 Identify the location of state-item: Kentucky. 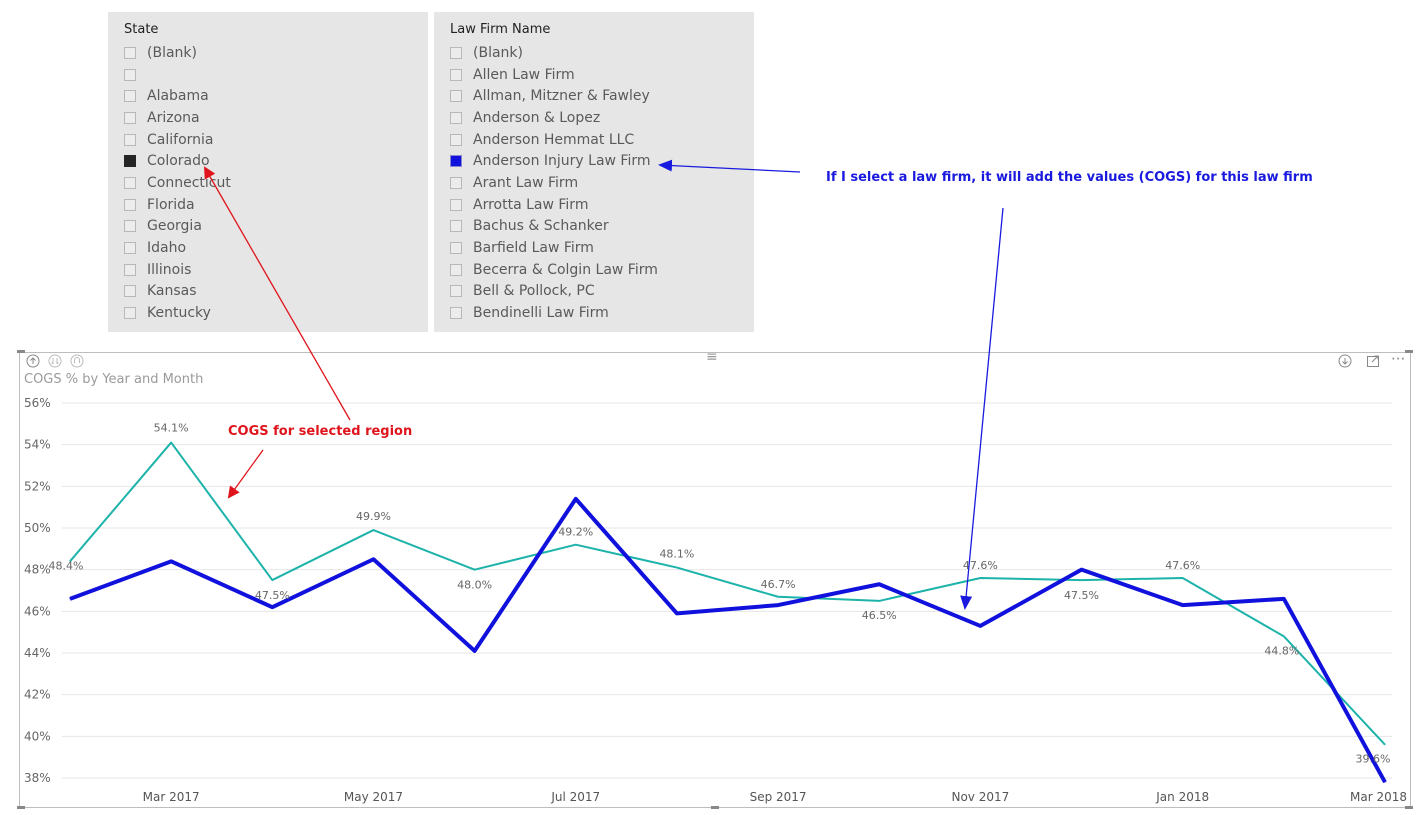
(276, 313).